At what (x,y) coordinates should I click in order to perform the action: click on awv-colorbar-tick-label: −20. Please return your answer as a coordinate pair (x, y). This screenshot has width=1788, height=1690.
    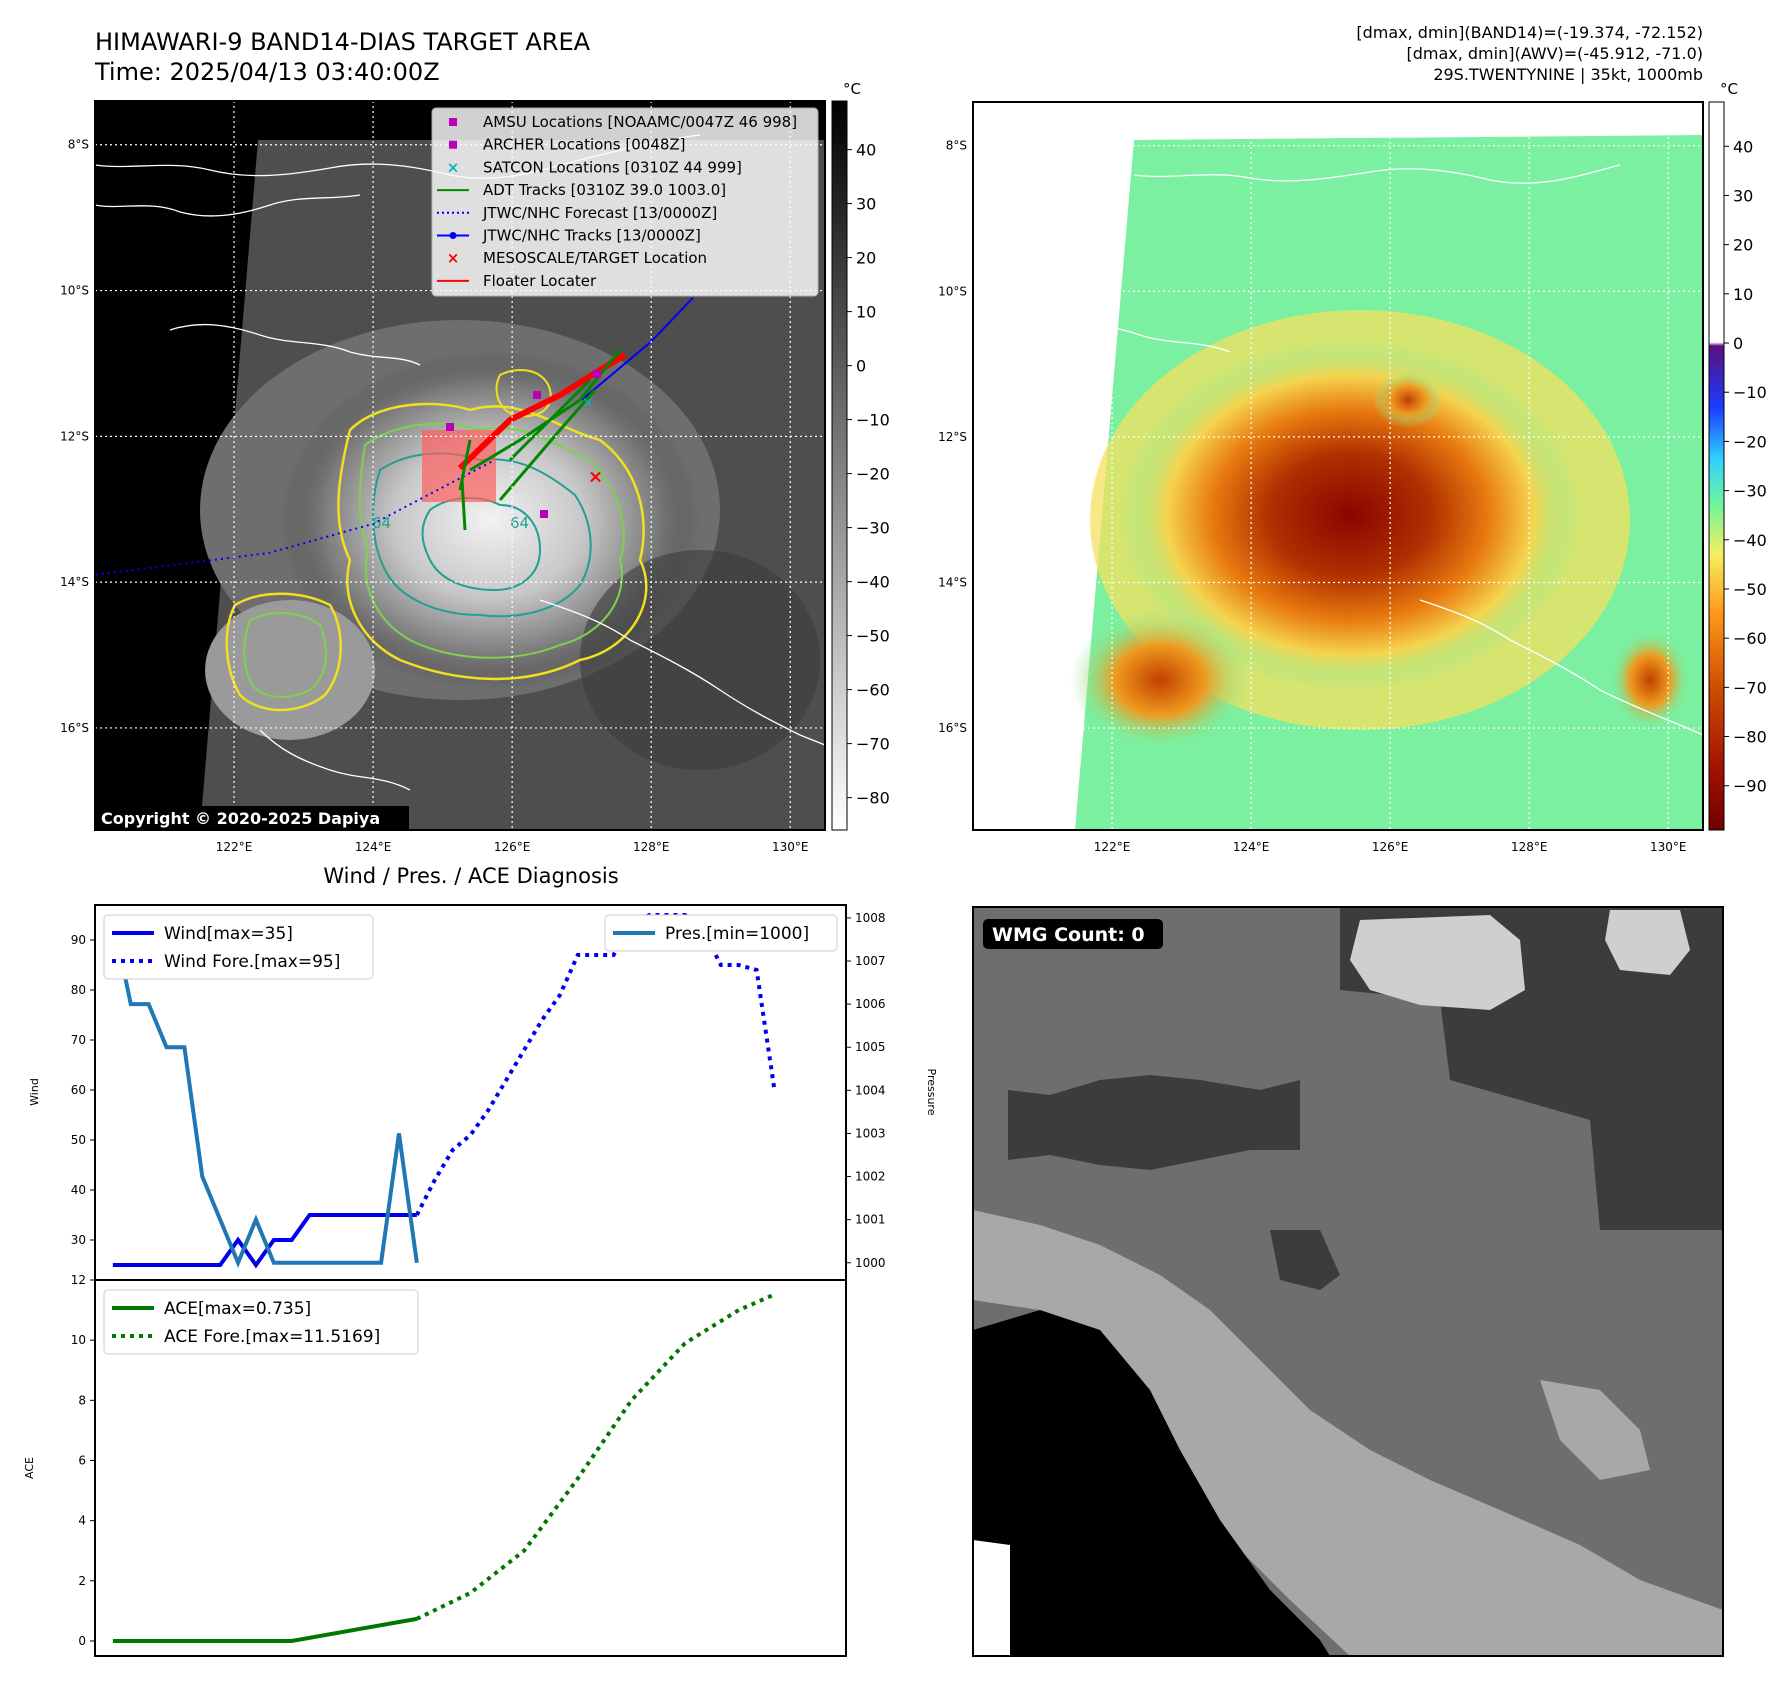
    Looking at the image, I should click on (1750, 441).